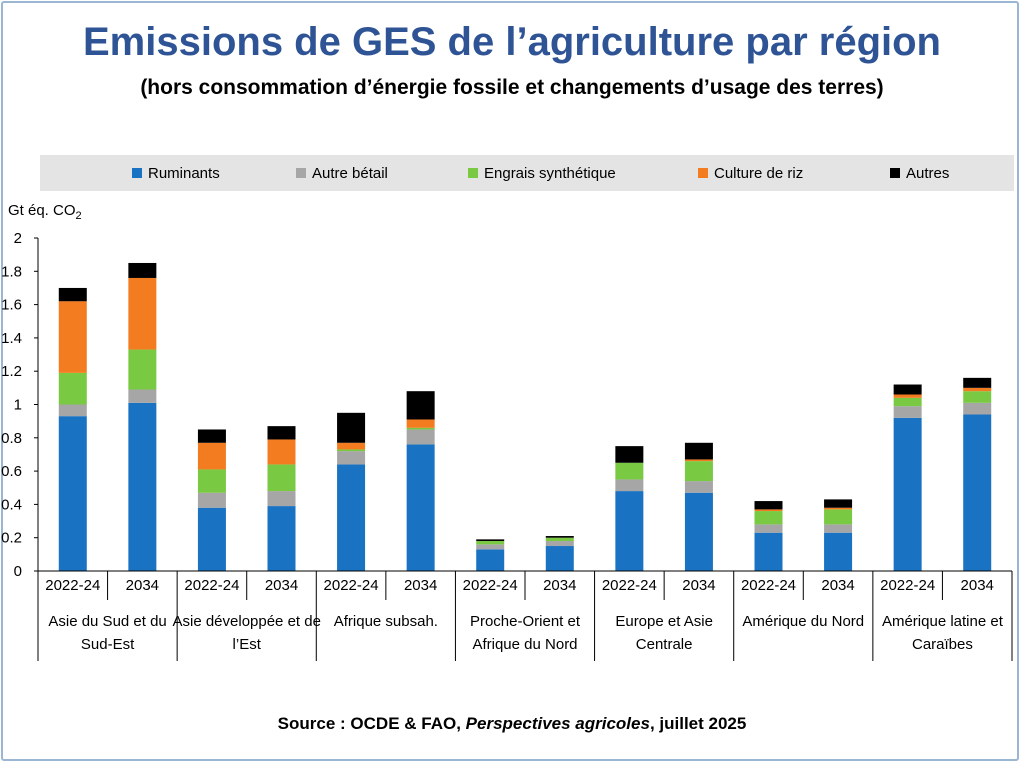  What do you see at coordinates (301, 173) in the screenshot?
I see `legend-swatch-autre-betail` at bounding box center [301, 173].